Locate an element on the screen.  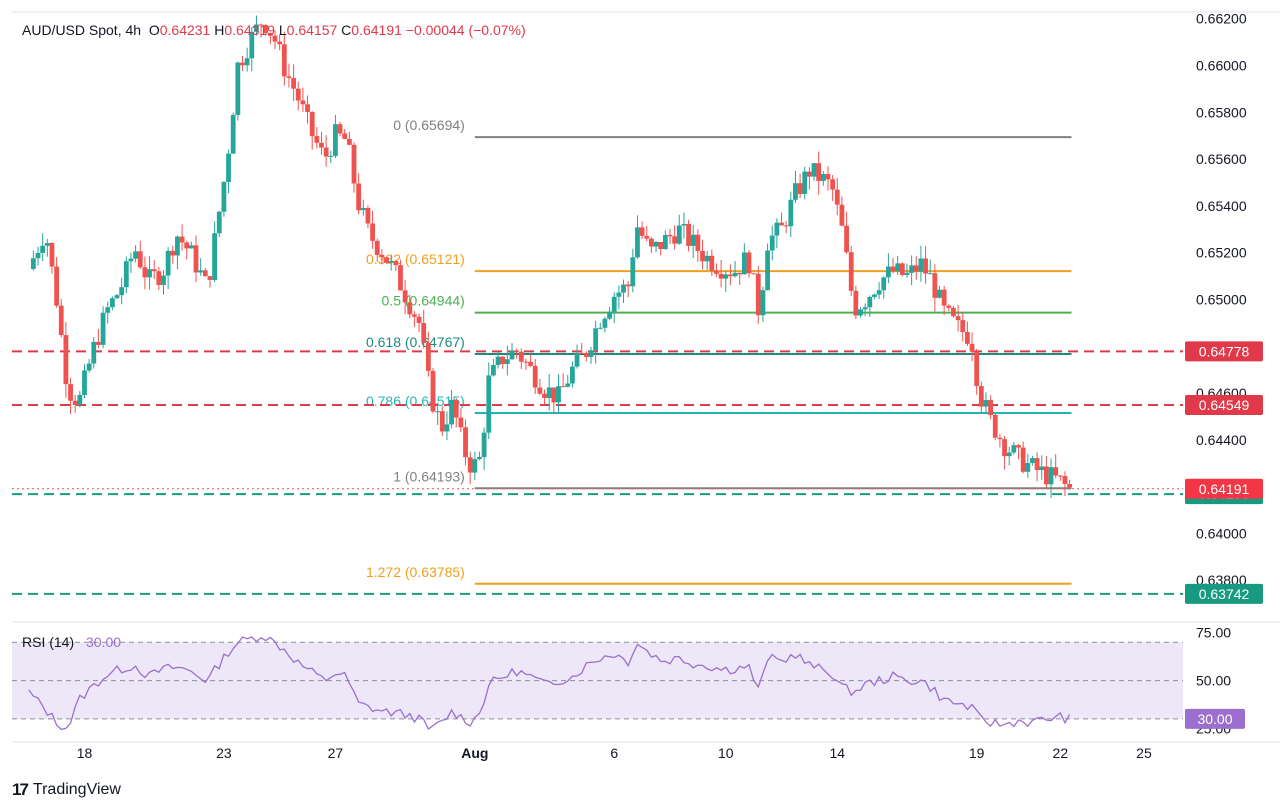
svg-text: 0.63742 is located at coordinates (1224, 594).